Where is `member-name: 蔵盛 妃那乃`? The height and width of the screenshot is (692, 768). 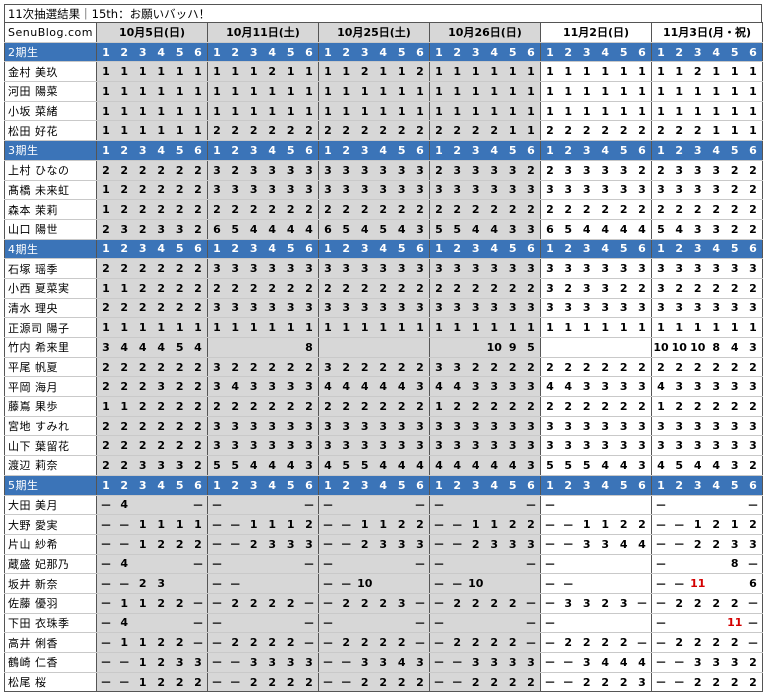
member-name: 蔵盛 妃那乃 is located at coordinates (50, 564).